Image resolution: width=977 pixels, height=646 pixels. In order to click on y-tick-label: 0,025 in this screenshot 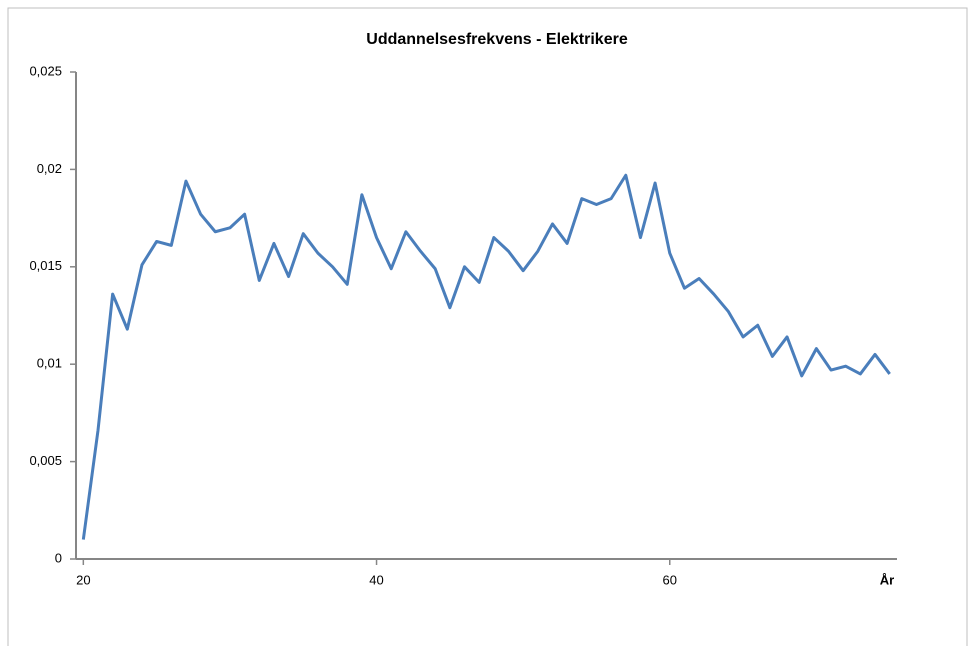, I will do `click(45, 70)`.